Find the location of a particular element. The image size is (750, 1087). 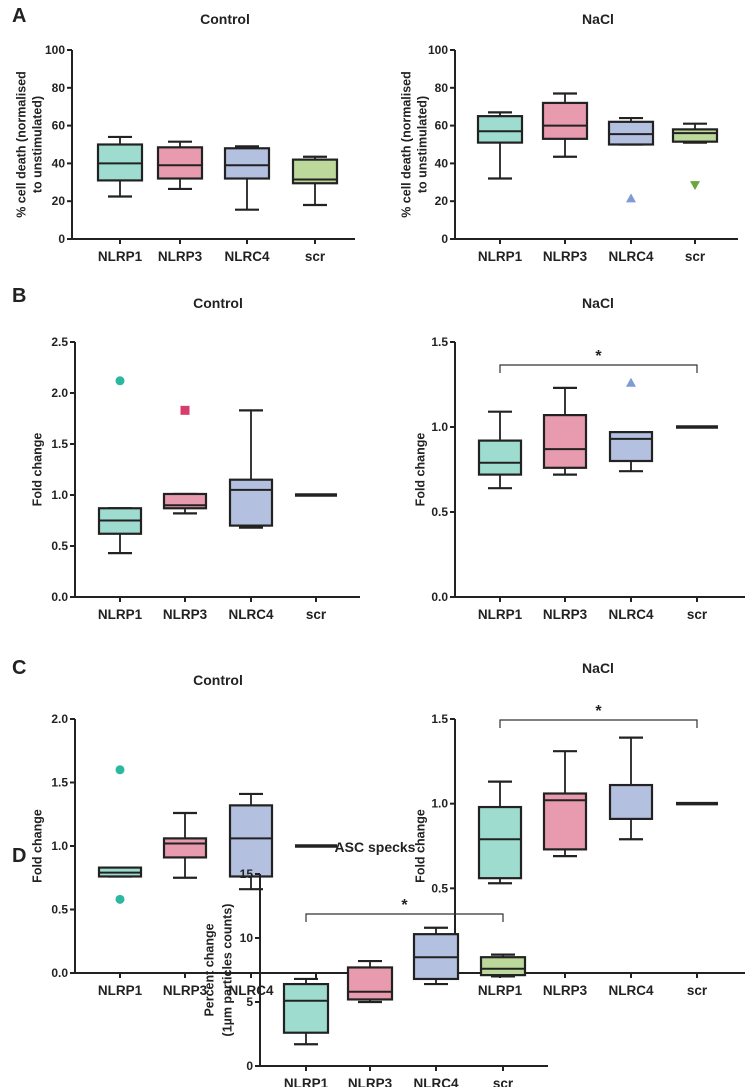

y-tick-label: 5 is located at coordinates (249, 1002).